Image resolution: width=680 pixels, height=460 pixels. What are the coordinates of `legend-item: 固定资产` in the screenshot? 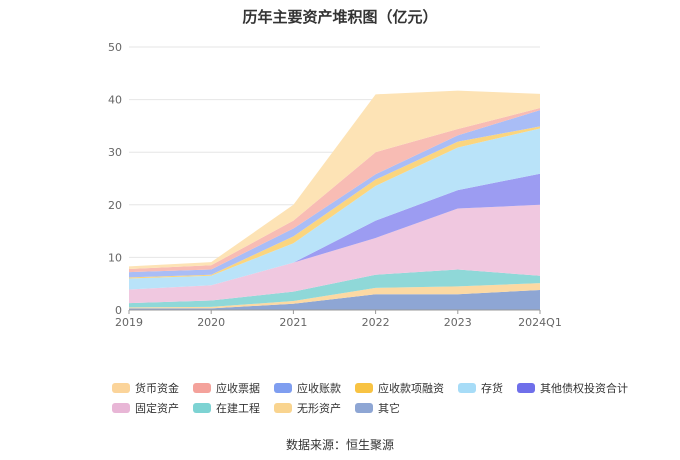 It's located at (145, 408).